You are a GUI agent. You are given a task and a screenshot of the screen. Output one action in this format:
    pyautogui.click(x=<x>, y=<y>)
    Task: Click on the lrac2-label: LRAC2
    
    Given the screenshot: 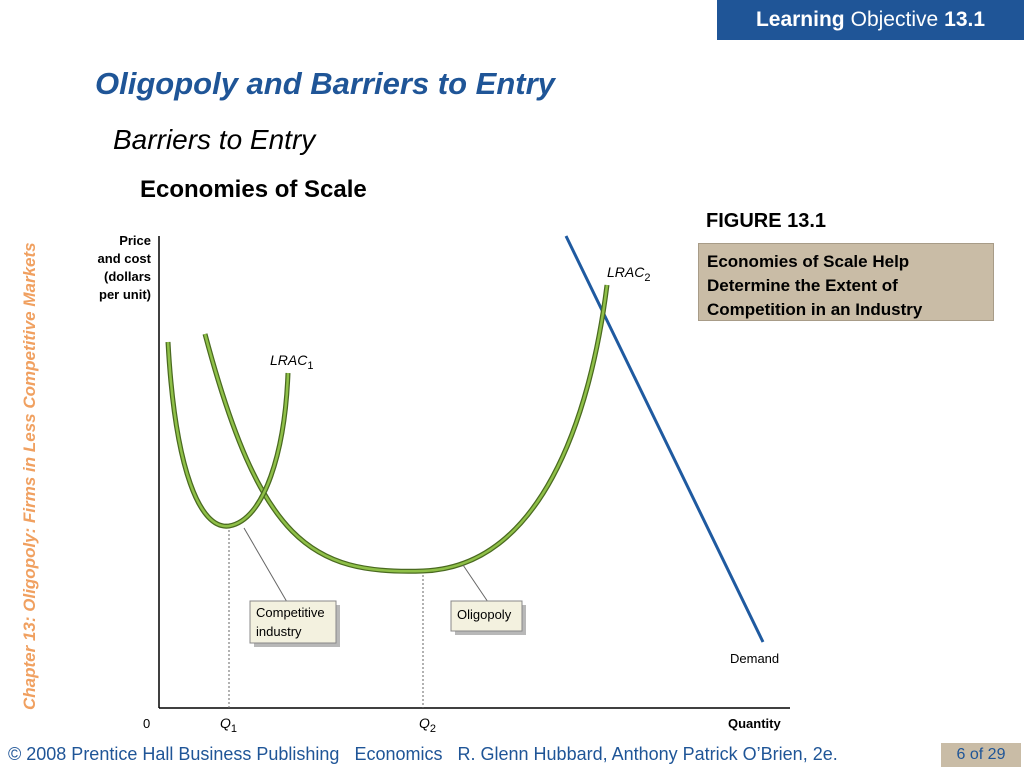 What is the action you would take?
    pyautogui.click(x=628, y=274)
    